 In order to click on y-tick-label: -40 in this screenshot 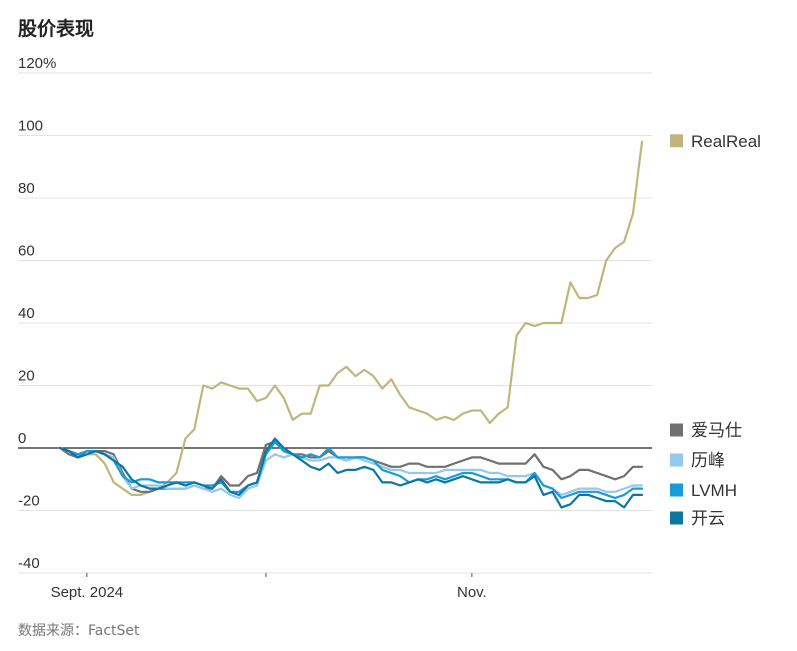, I will do `click(29, 563)`.